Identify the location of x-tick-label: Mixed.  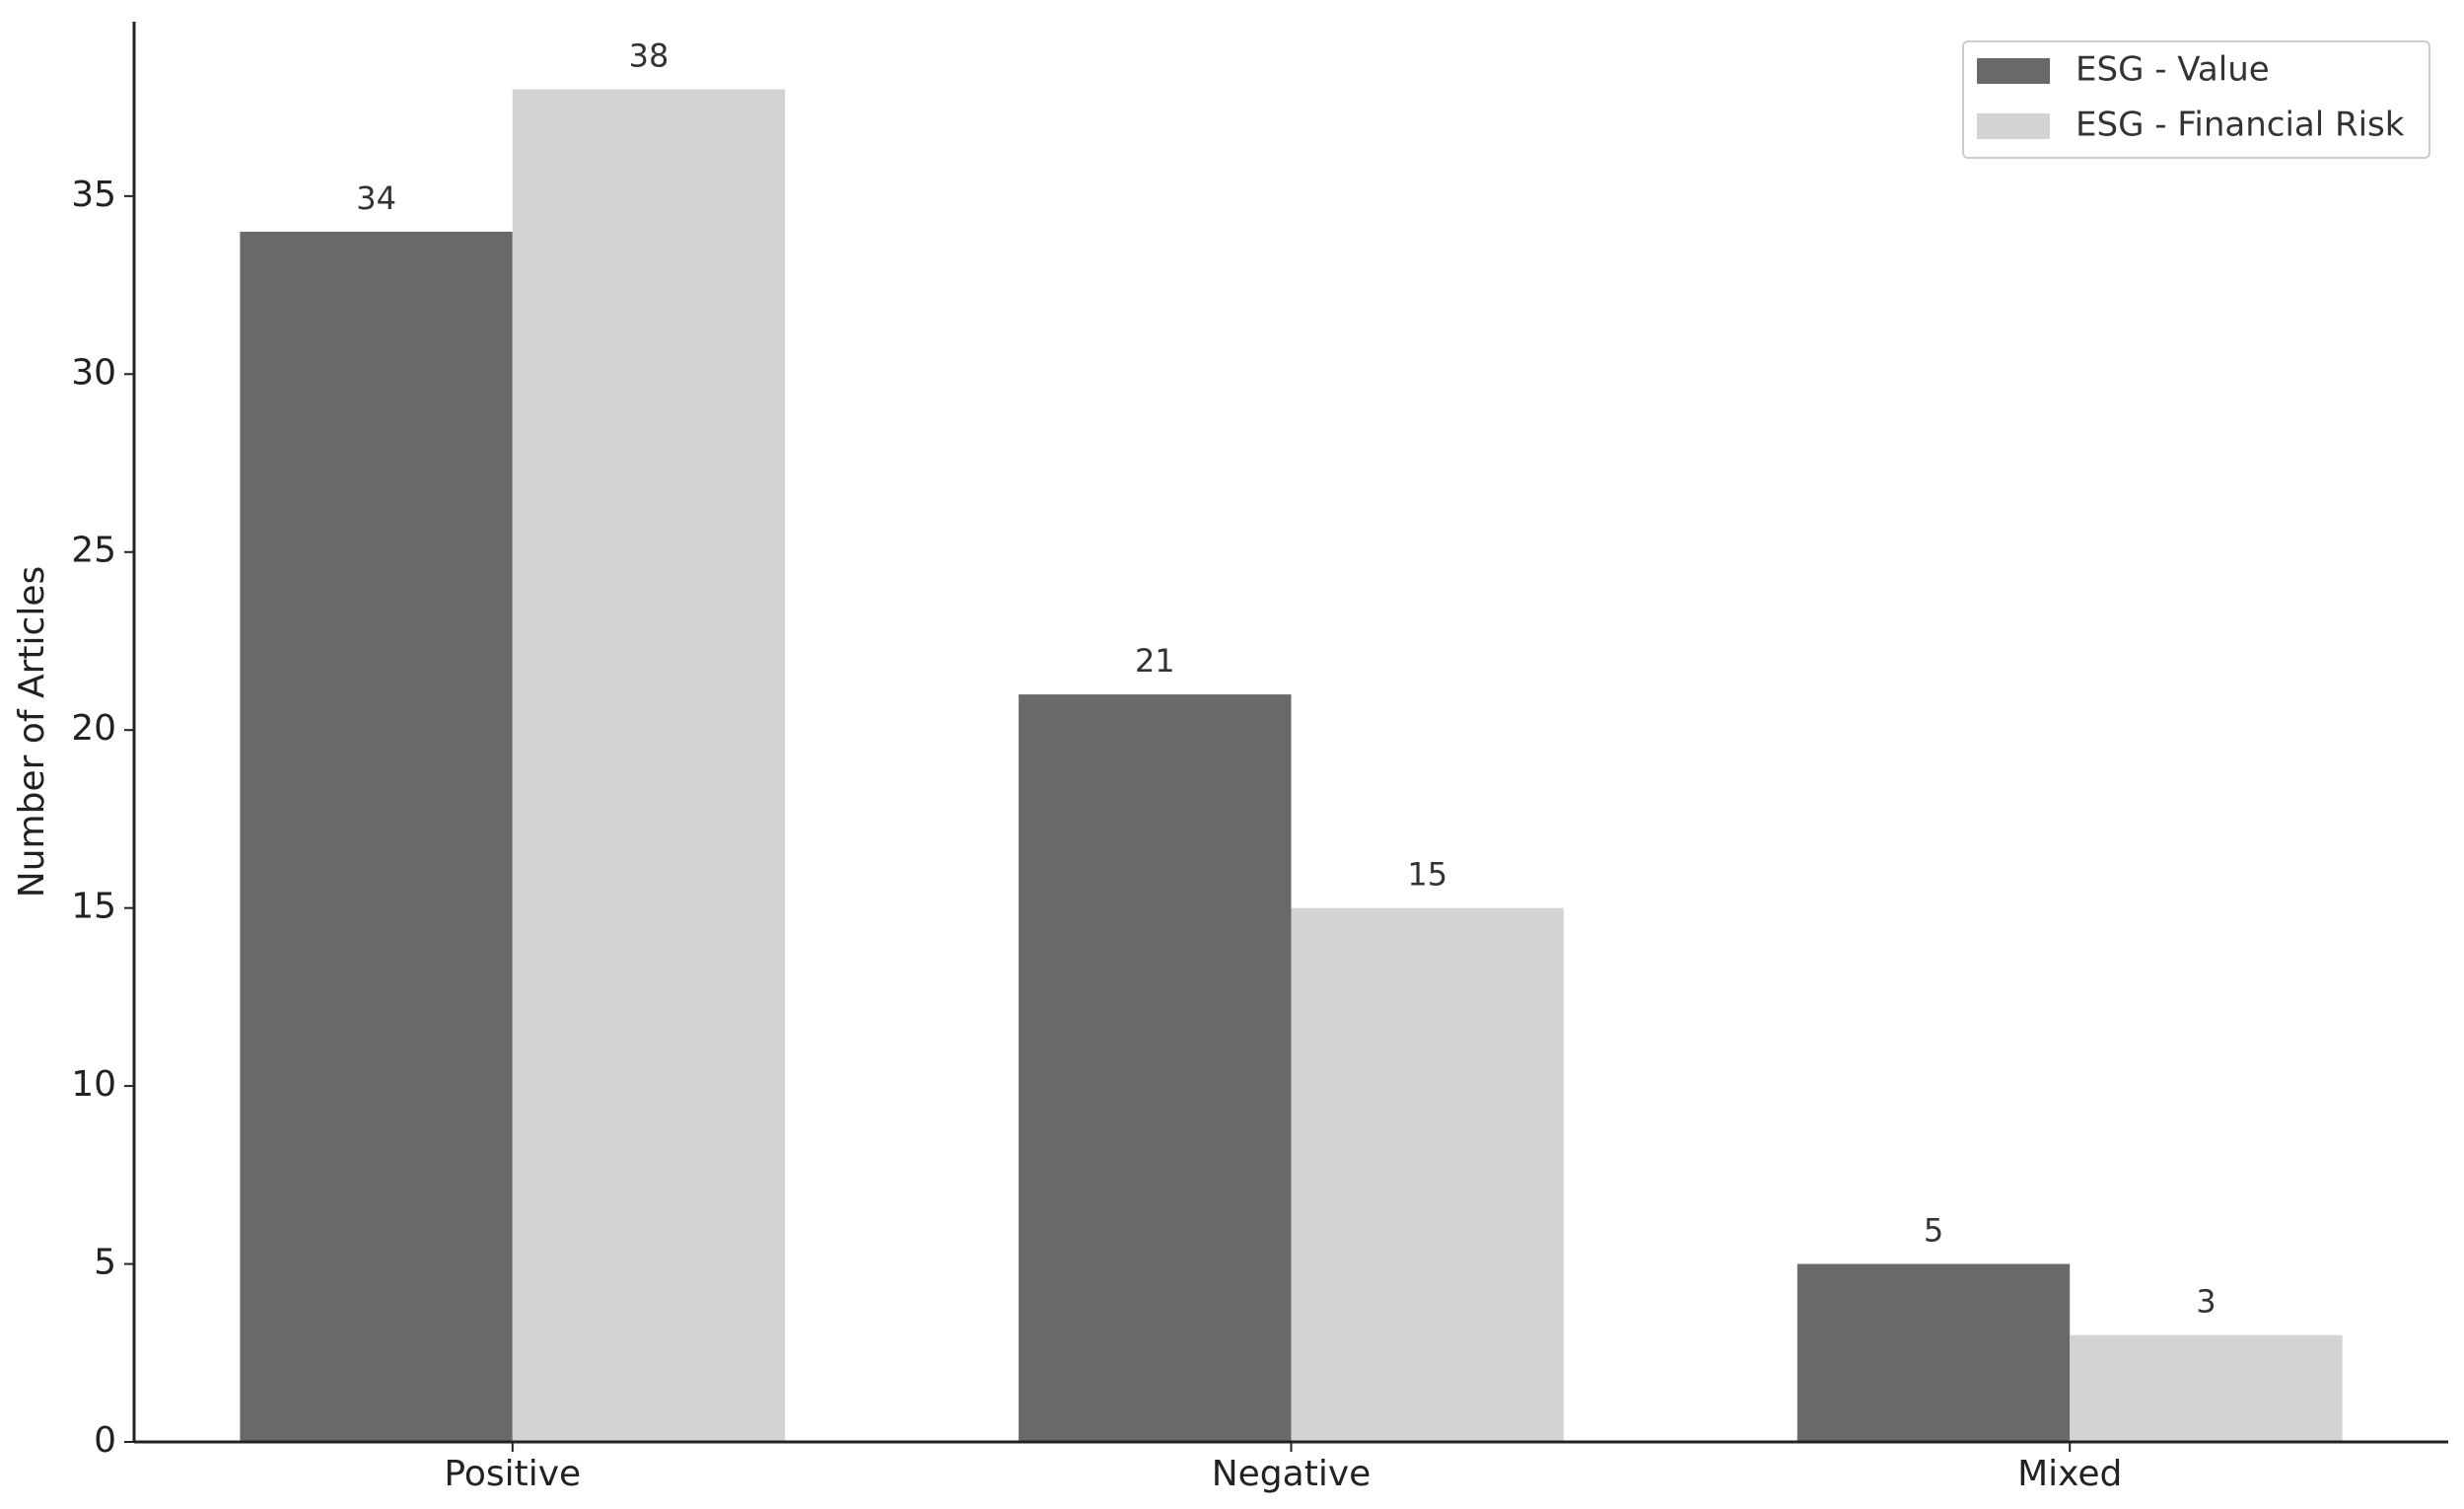
(2069, 1474).